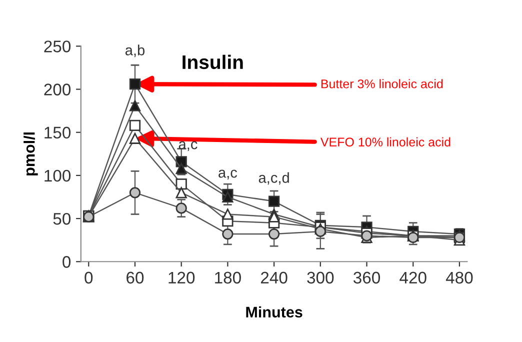 This screenshot has height=342, width=522. I want to click on annotation: Butter 3% linoleic acid, so click(382, 83).